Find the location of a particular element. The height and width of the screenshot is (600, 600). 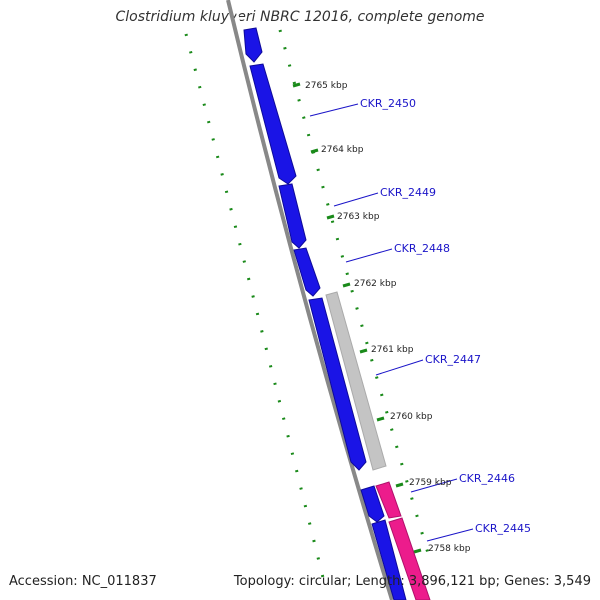

kbp-label: 2761 kbp is located at coordinates (392, 350).